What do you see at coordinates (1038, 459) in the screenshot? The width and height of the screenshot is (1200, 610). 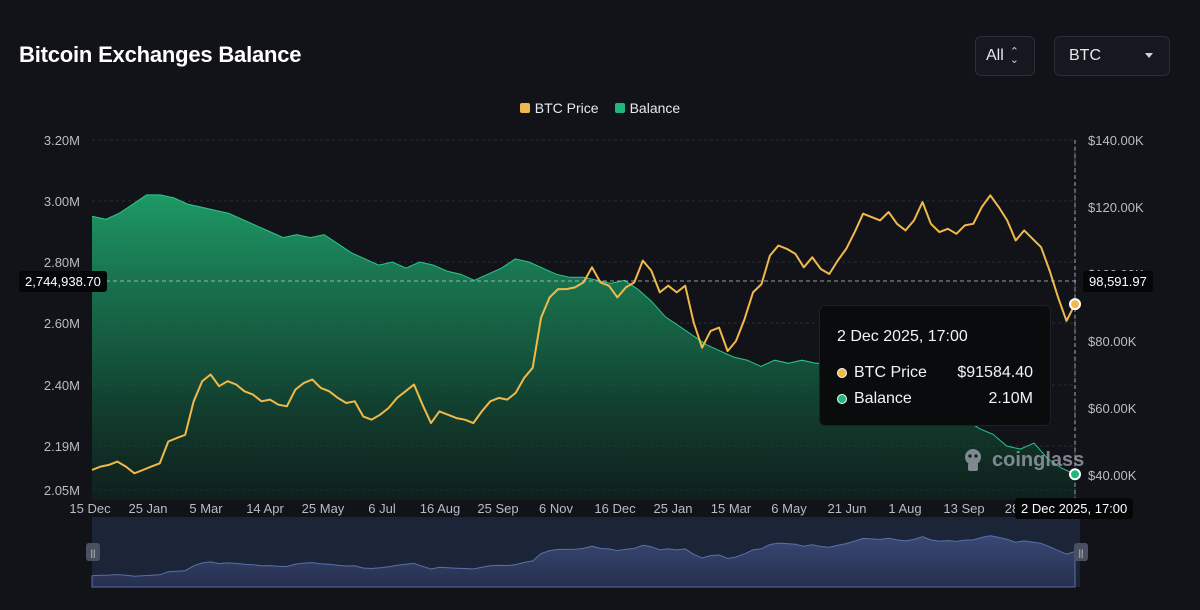 I see `watermark-text: coinglass` at bounding box center [1038, 459].